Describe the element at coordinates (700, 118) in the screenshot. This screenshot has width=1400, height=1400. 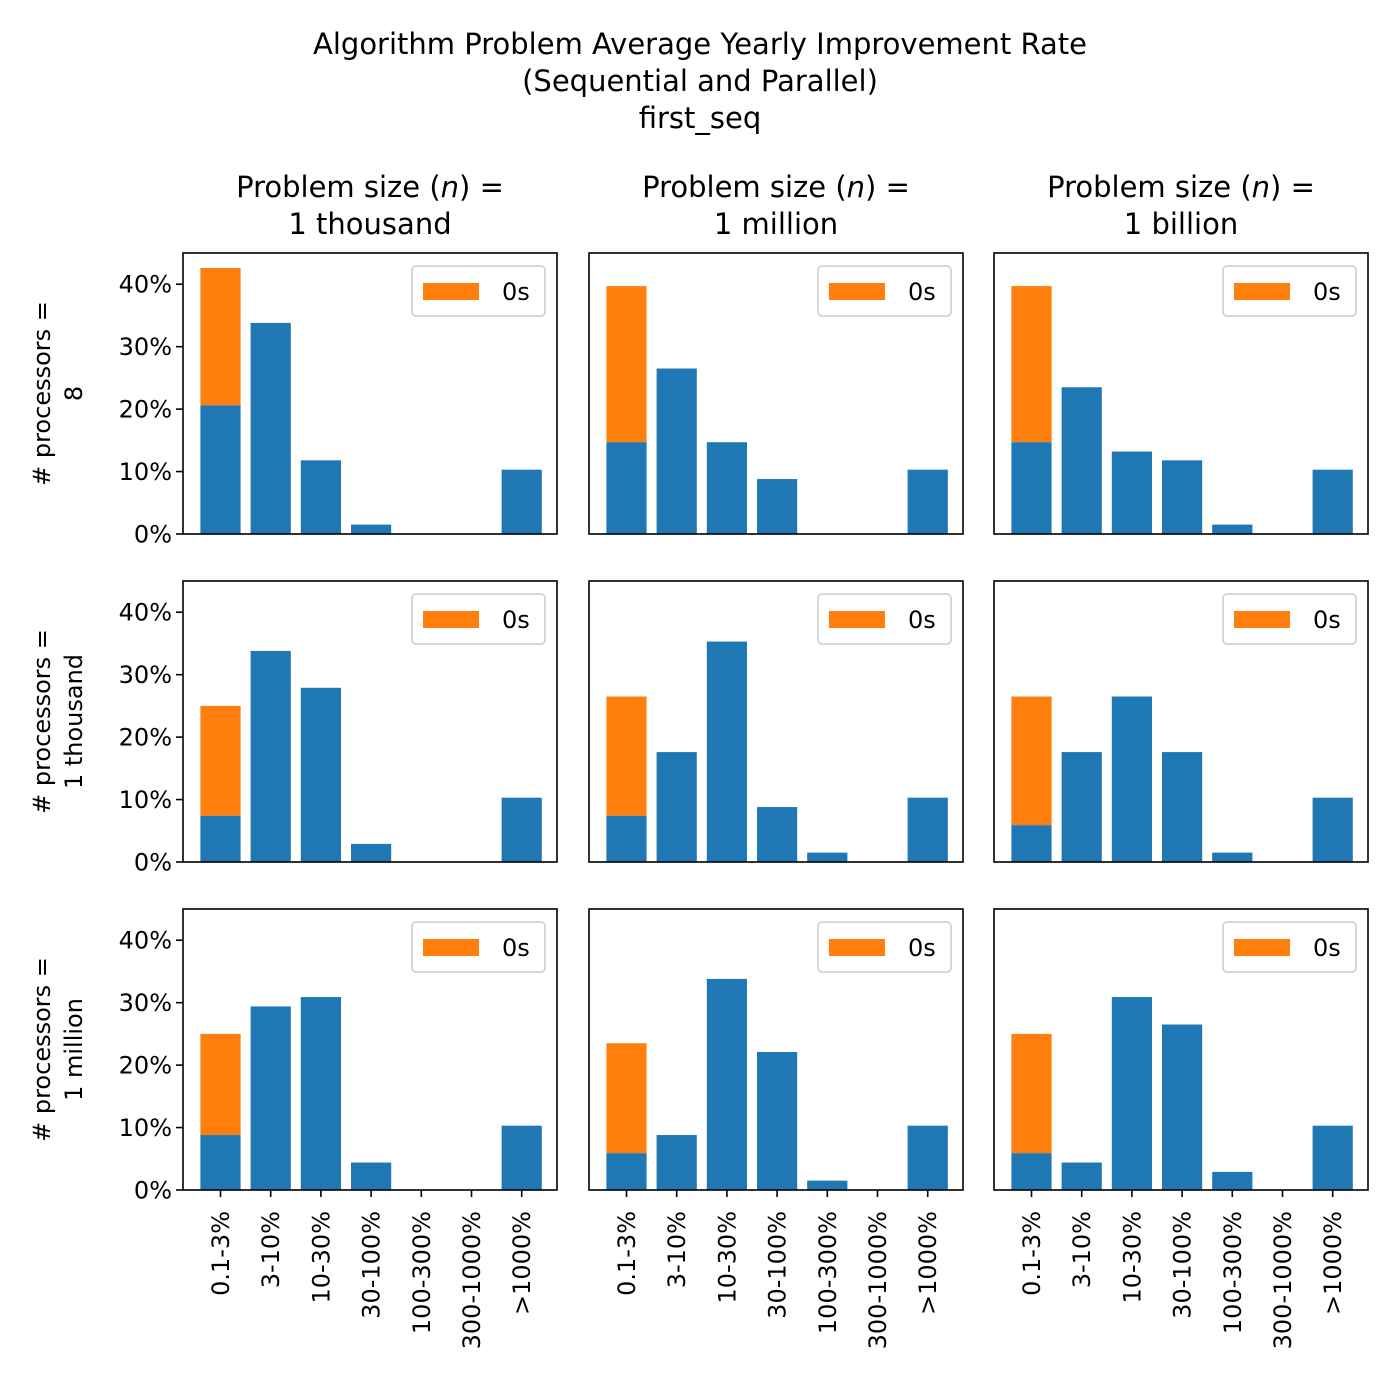
I see `figure-title-line-3: first_seq` at that location.